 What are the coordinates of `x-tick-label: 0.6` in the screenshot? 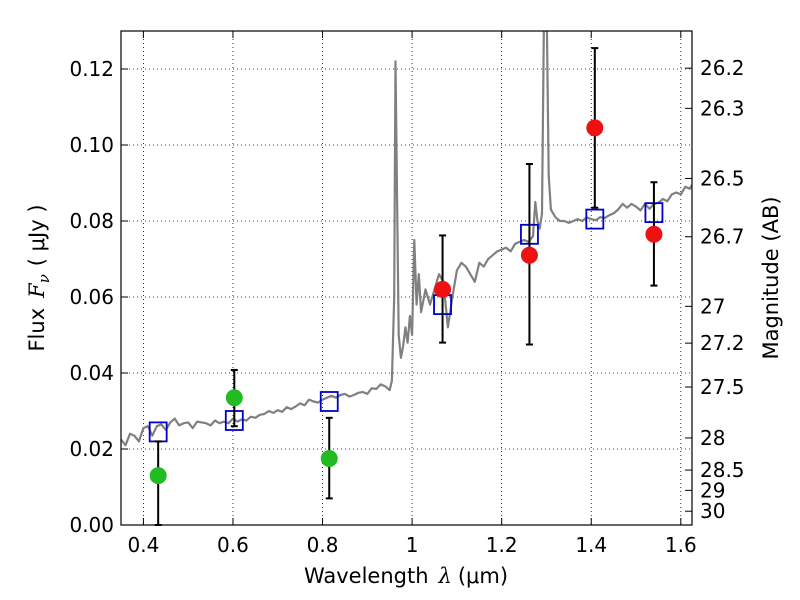 It's located at (233, 545).